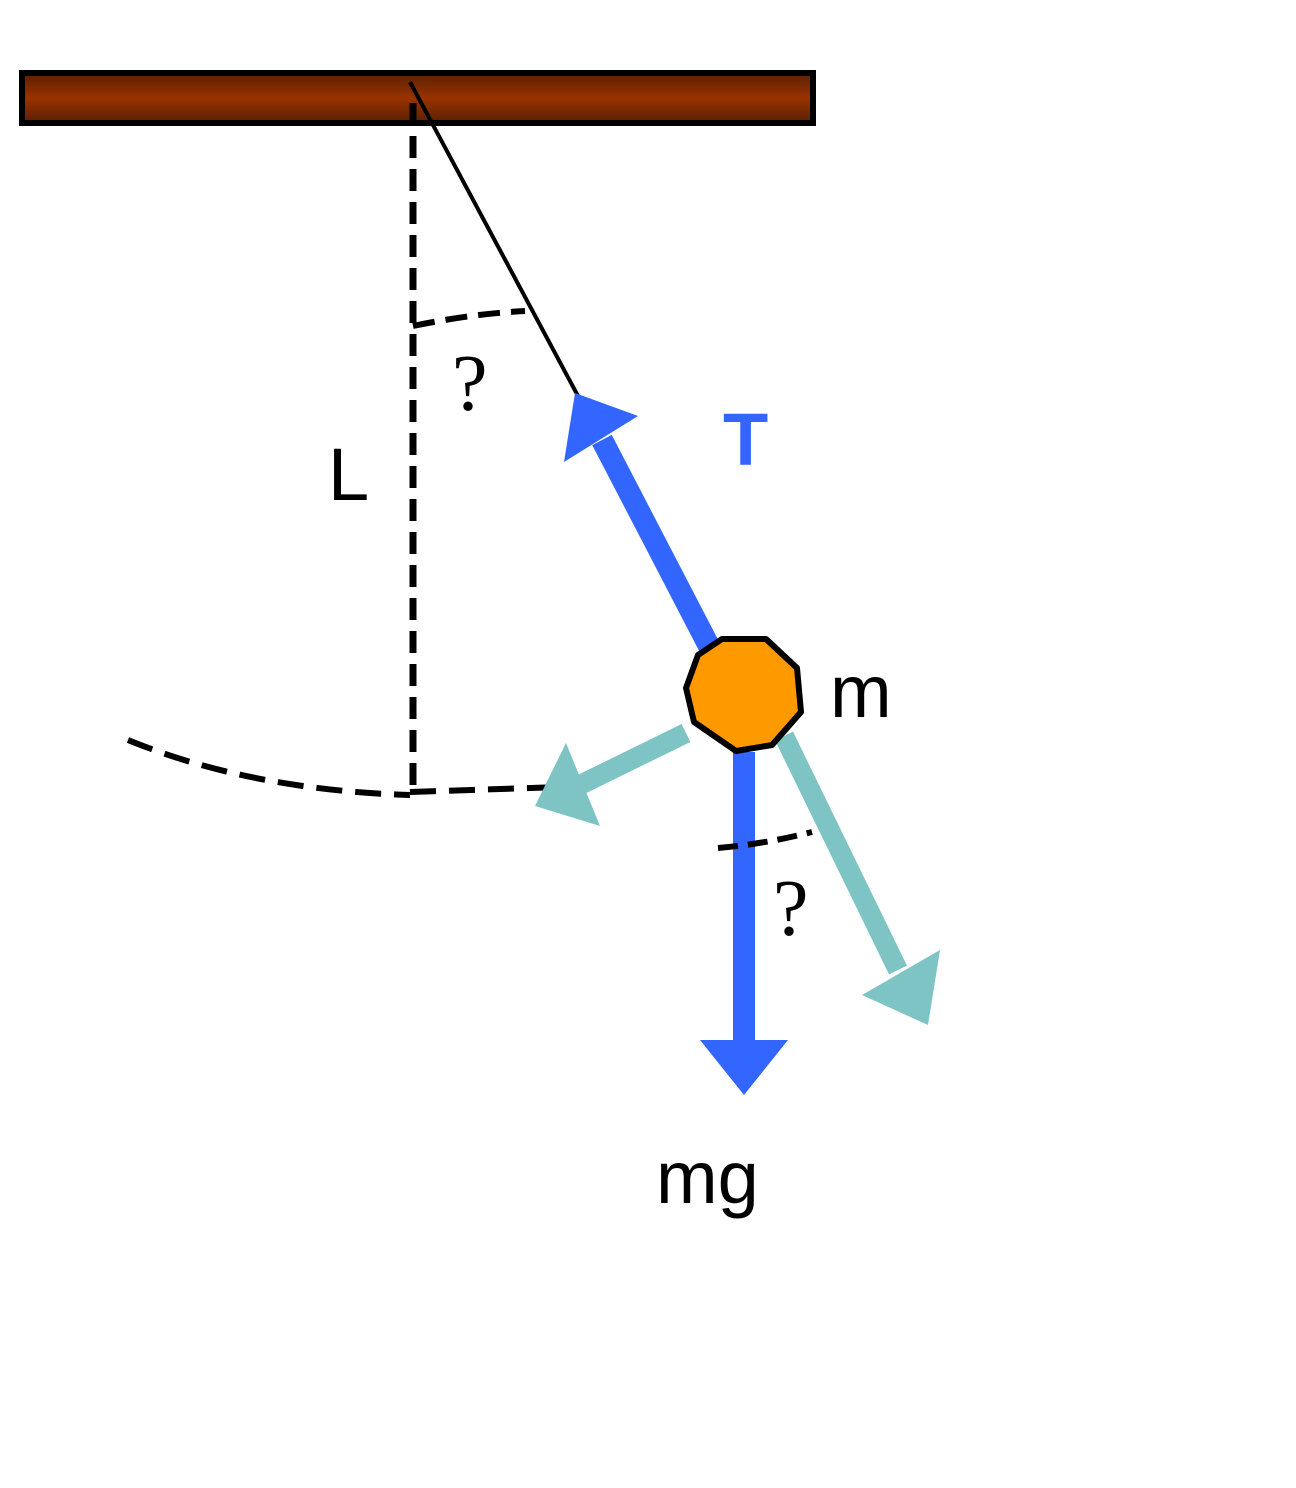 The image size is (1296, 1488). What do you see at coordinates (417, 98) in the screenshot?
I see `ceiling-bar` at bounding box center [417, 98].